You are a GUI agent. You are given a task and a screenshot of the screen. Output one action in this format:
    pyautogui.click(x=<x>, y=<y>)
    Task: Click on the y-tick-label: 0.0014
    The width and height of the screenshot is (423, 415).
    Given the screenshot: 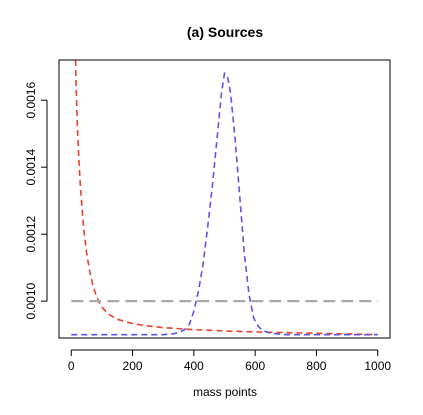 What is the action you would take?
    pyautogui.click(x=31, y=167)
    